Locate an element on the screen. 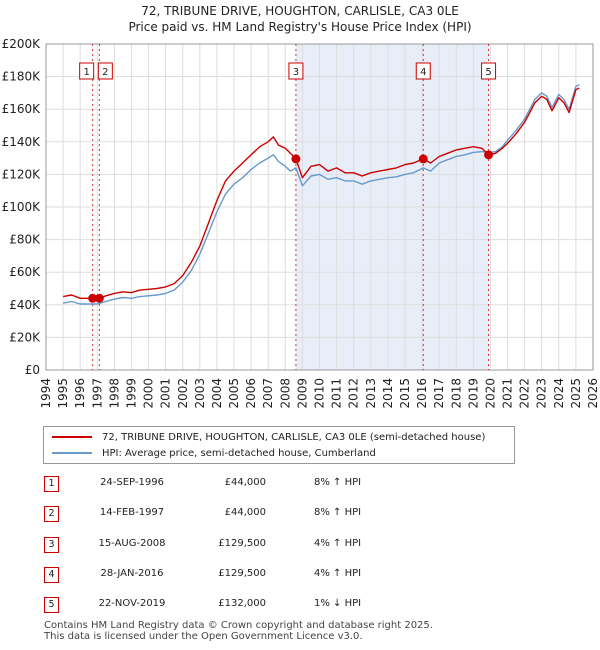 This screenshot has height=650, width=600. x-tick-label: 2000 is located at coordinates (149, 393).